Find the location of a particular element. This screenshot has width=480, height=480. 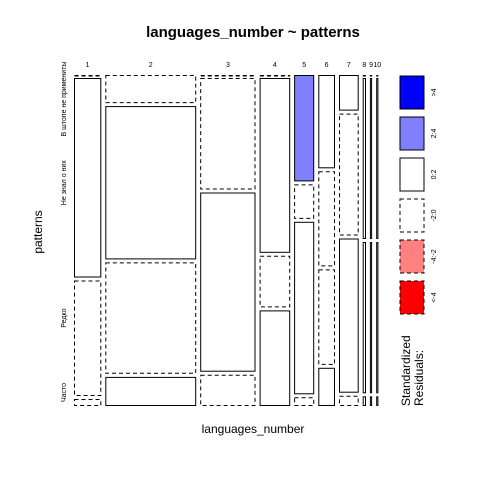

y-tick-label: Не знал о них is located at coordinates (64, 183).